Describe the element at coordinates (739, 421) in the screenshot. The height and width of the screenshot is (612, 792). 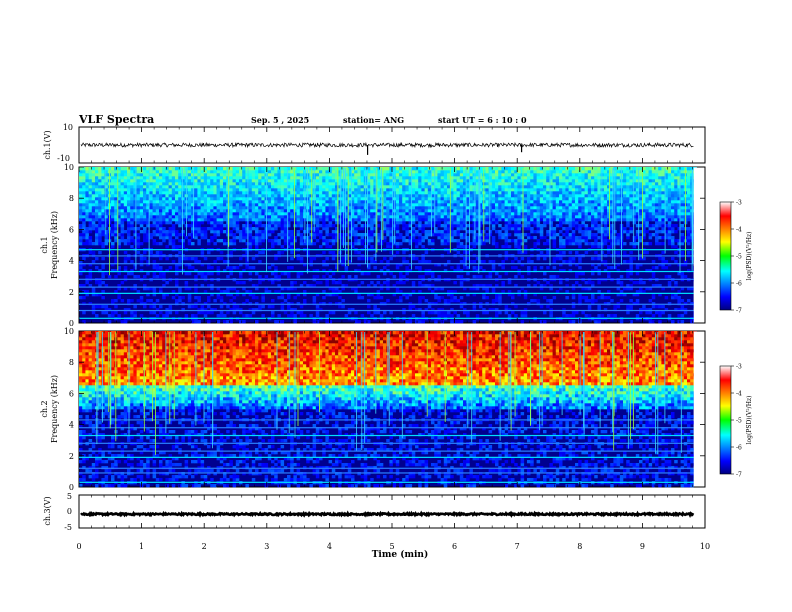
I see `cbar2-tick-2: -5` at that location.